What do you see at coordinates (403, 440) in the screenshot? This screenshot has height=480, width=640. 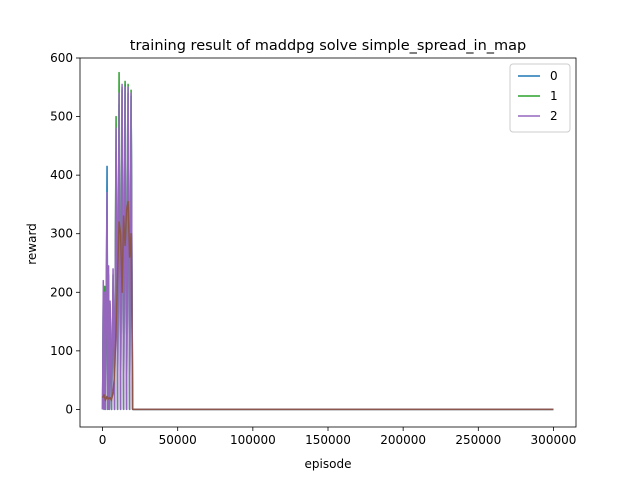 I see `x-tick-label: 200000` at bounding box center [403, 440].